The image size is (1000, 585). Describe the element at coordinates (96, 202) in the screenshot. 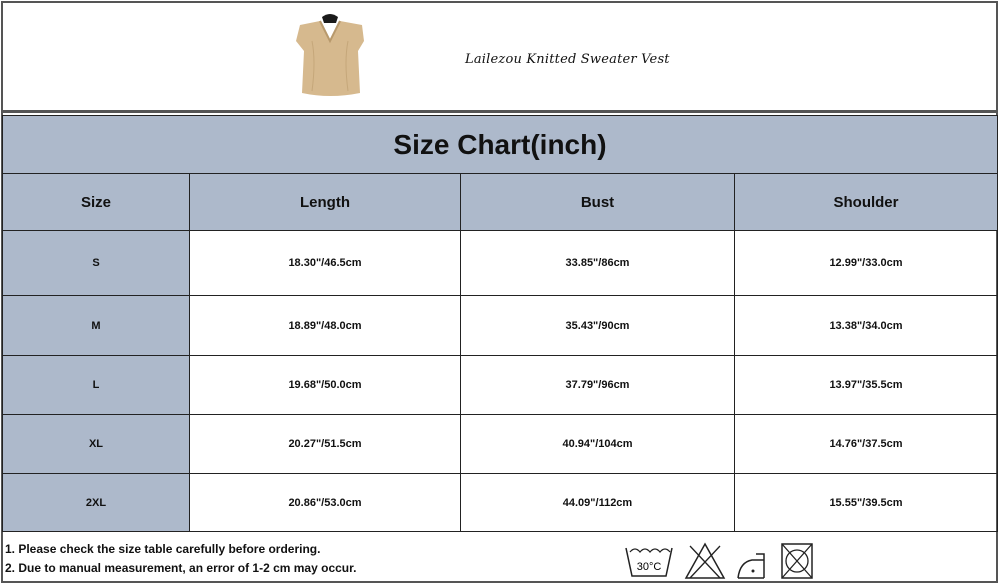

I see `column-header-size: Size` at that location.